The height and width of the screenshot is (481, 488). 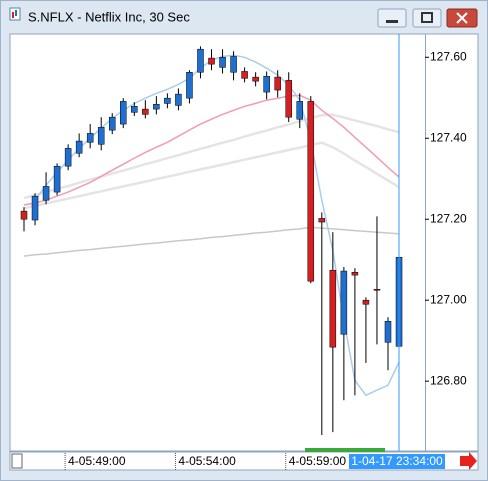 I want to click on y-tick-label: 126.80, so click(x=448, y=380).